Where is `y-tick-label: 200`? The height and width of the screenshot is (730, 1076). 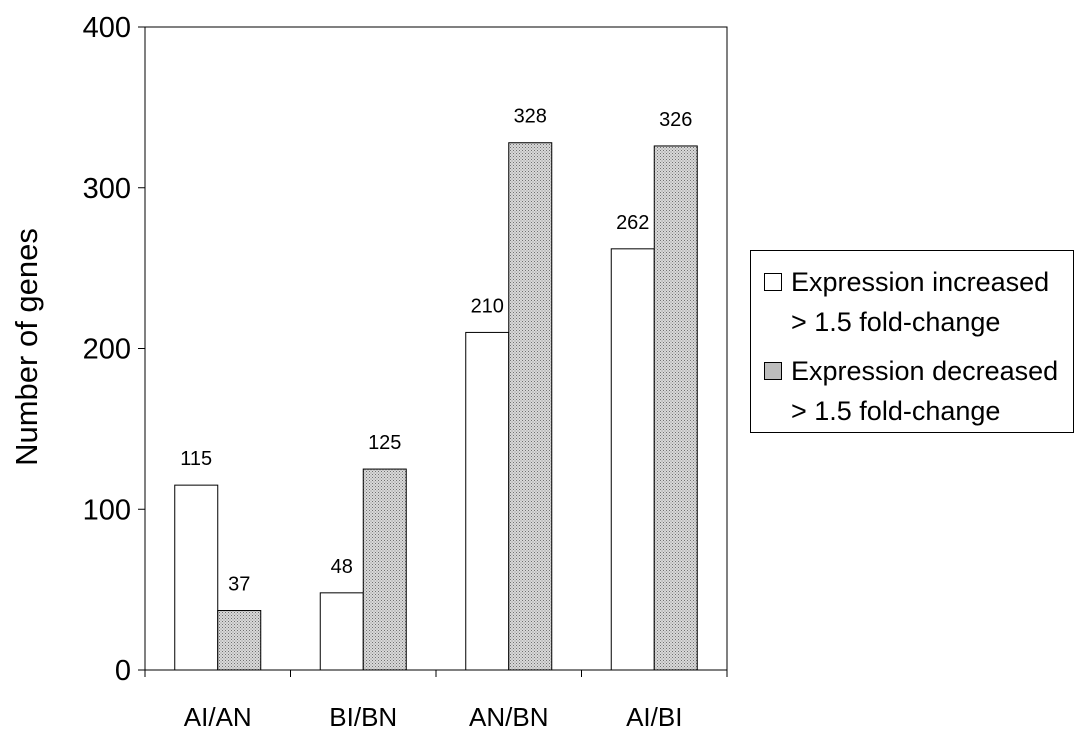 y-tick-label: 200 is located at coordinates (107, 350).